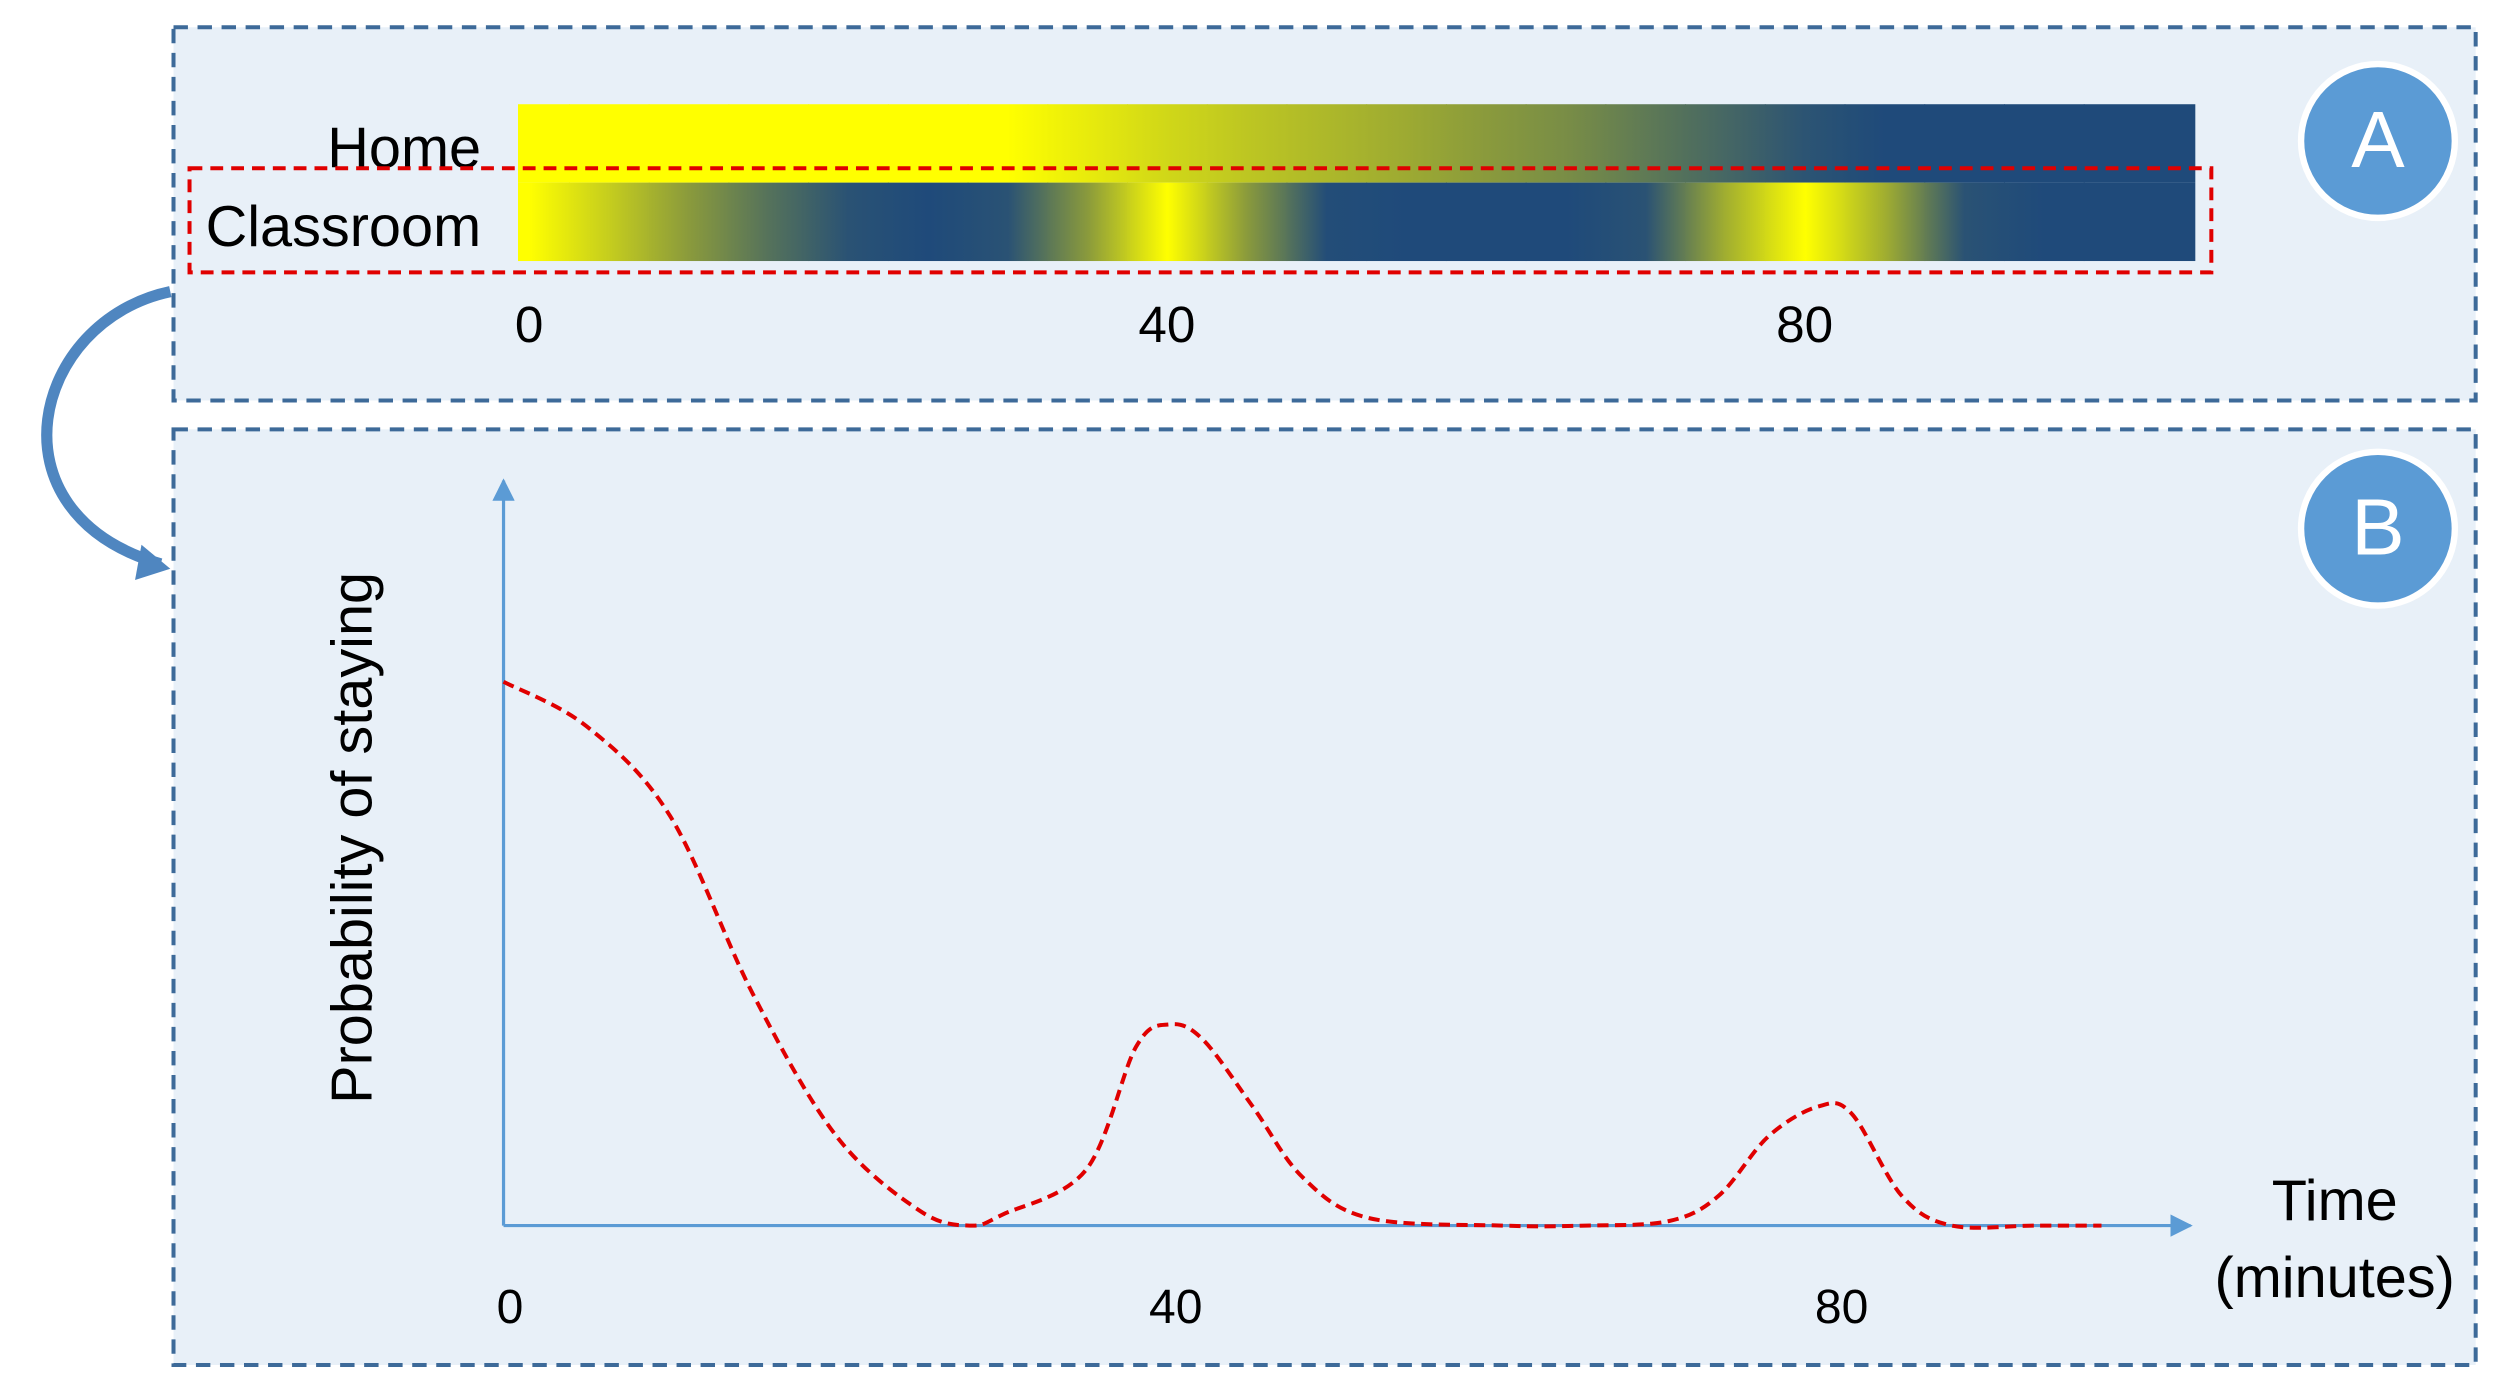 The width and height of the screenshot is (2505, 1397). I want to click on badge-b-label: B, so click(2377, 527).